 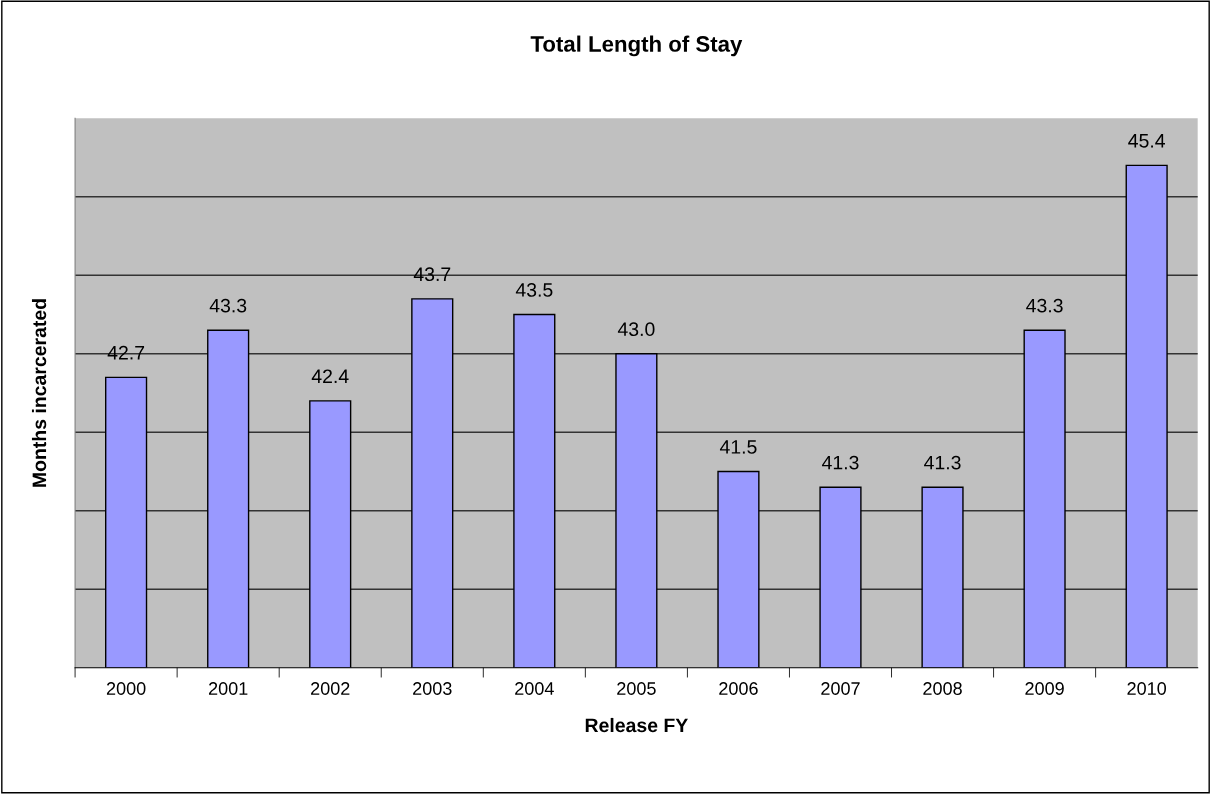 I want to click on data-label: 45.4, so click(x=1147, y=141).